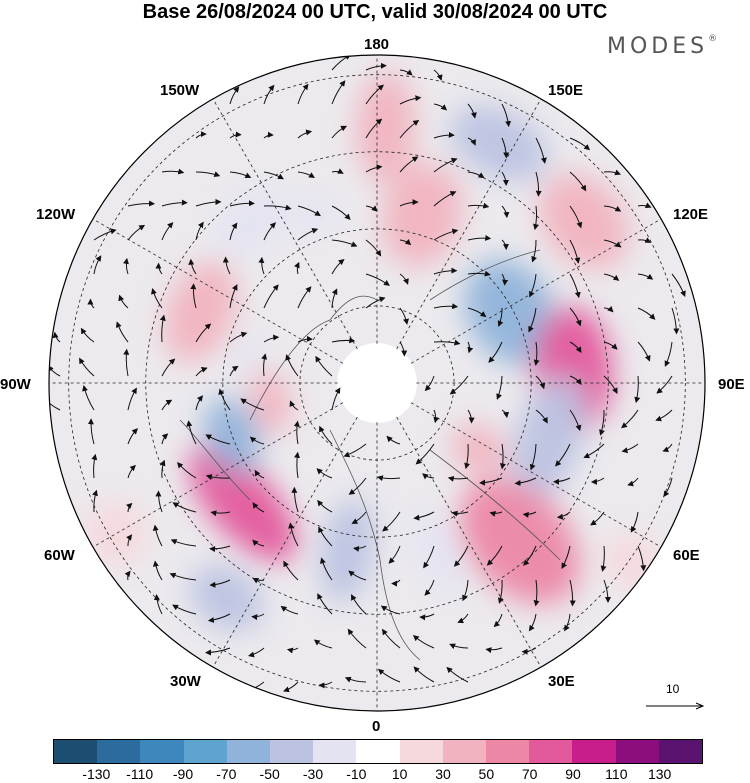 The height and width of the screenshot is (783, 750). I want to click on lon-label-120e: 120E, so click(691, 214).